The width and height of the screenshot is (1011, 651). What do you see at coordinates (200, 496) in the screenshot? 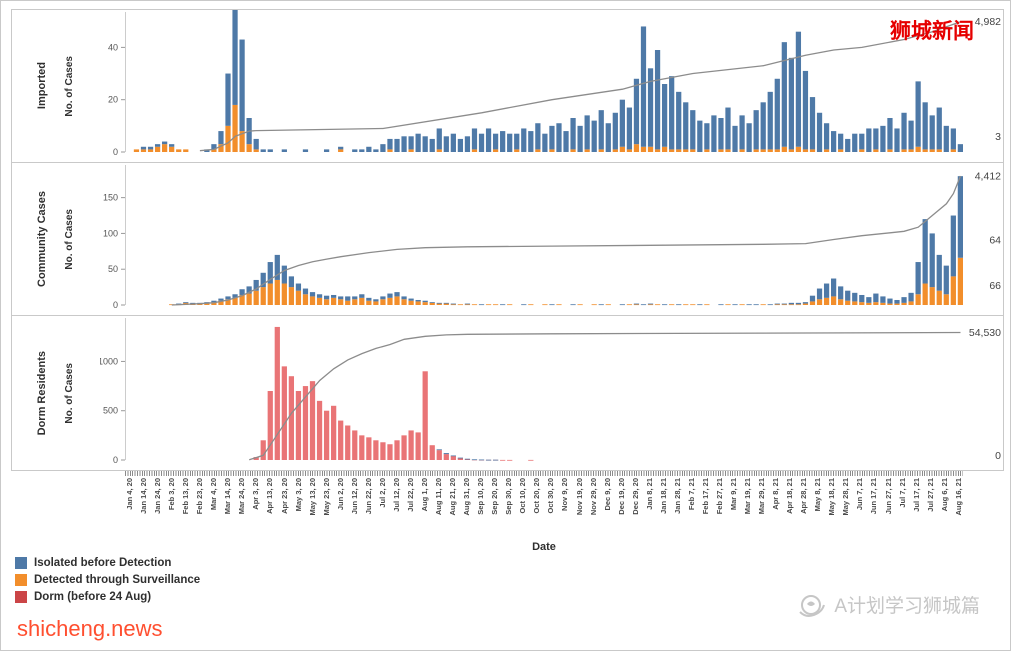
I see `x-tick-label: Feb 23, 20` at bounding box center [200, 496].